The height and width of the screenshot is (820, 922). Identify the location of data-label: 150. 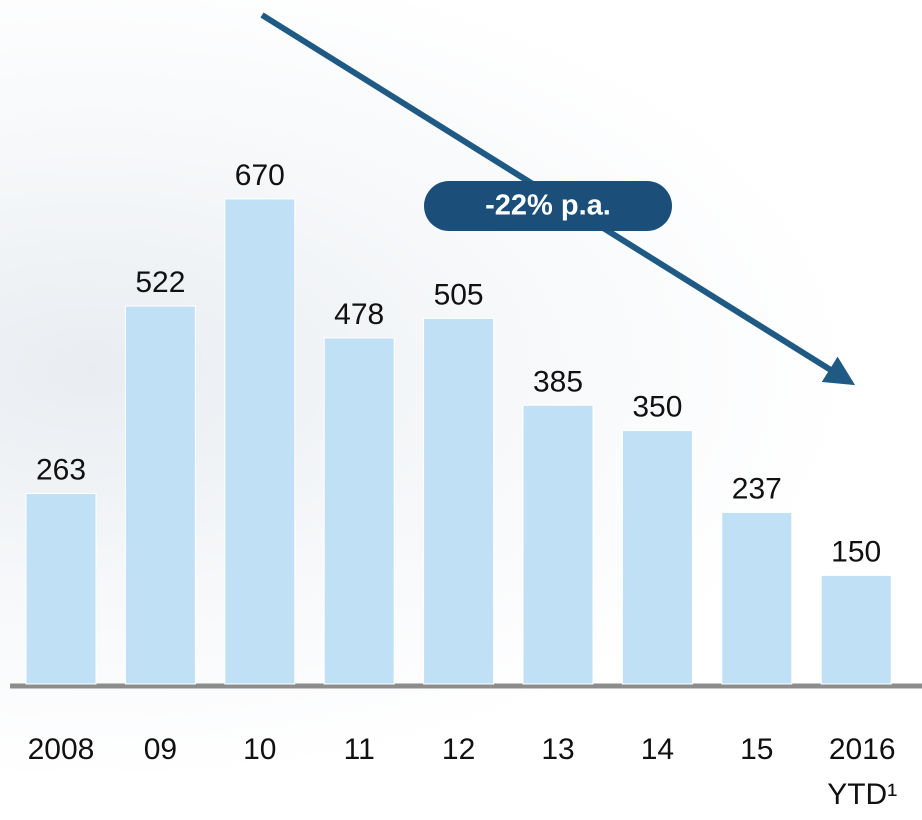
(856, 551).